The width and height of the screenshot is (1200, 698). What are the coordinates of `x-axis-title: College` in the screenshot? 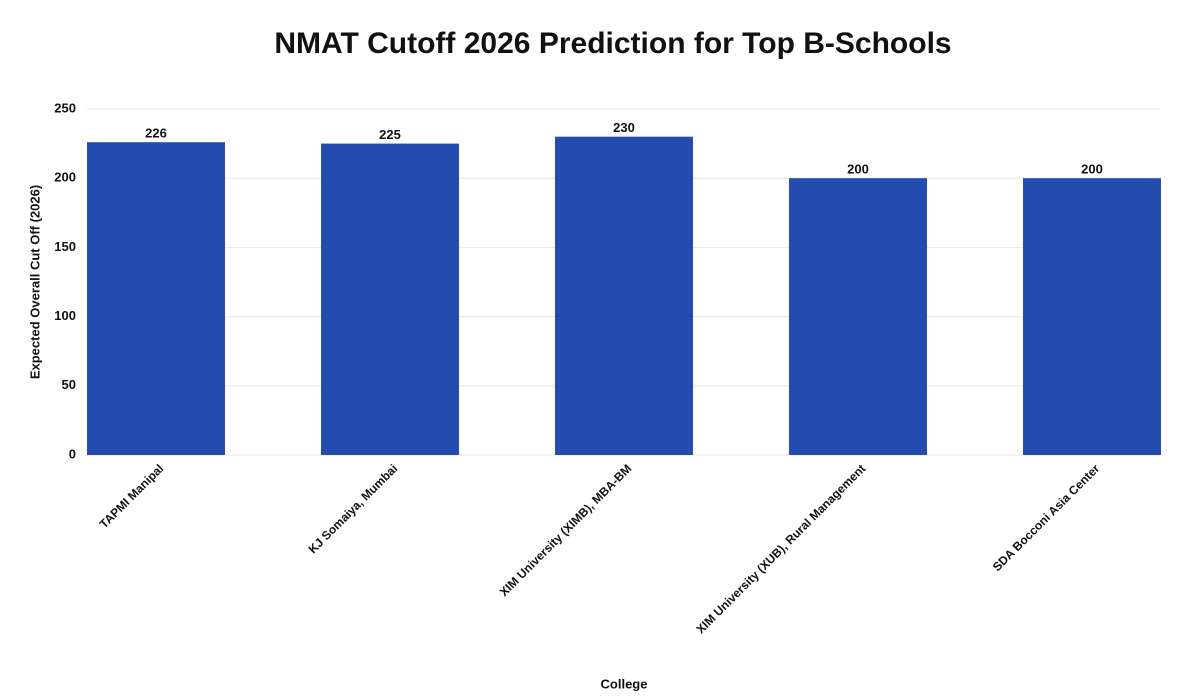 It's located at (624, 683).